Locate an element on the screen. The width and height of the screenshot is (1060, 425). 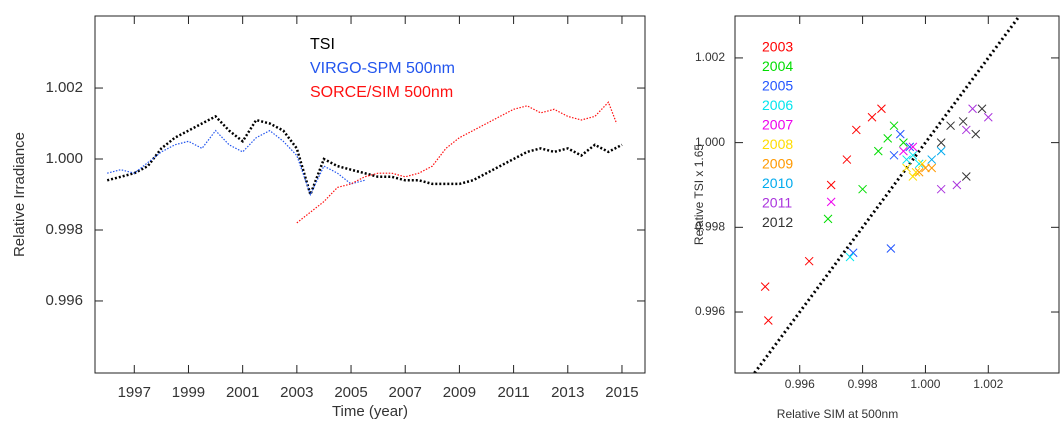
legend-label: VIRGO-SPM 500nm is located at coordinates (382, 68).